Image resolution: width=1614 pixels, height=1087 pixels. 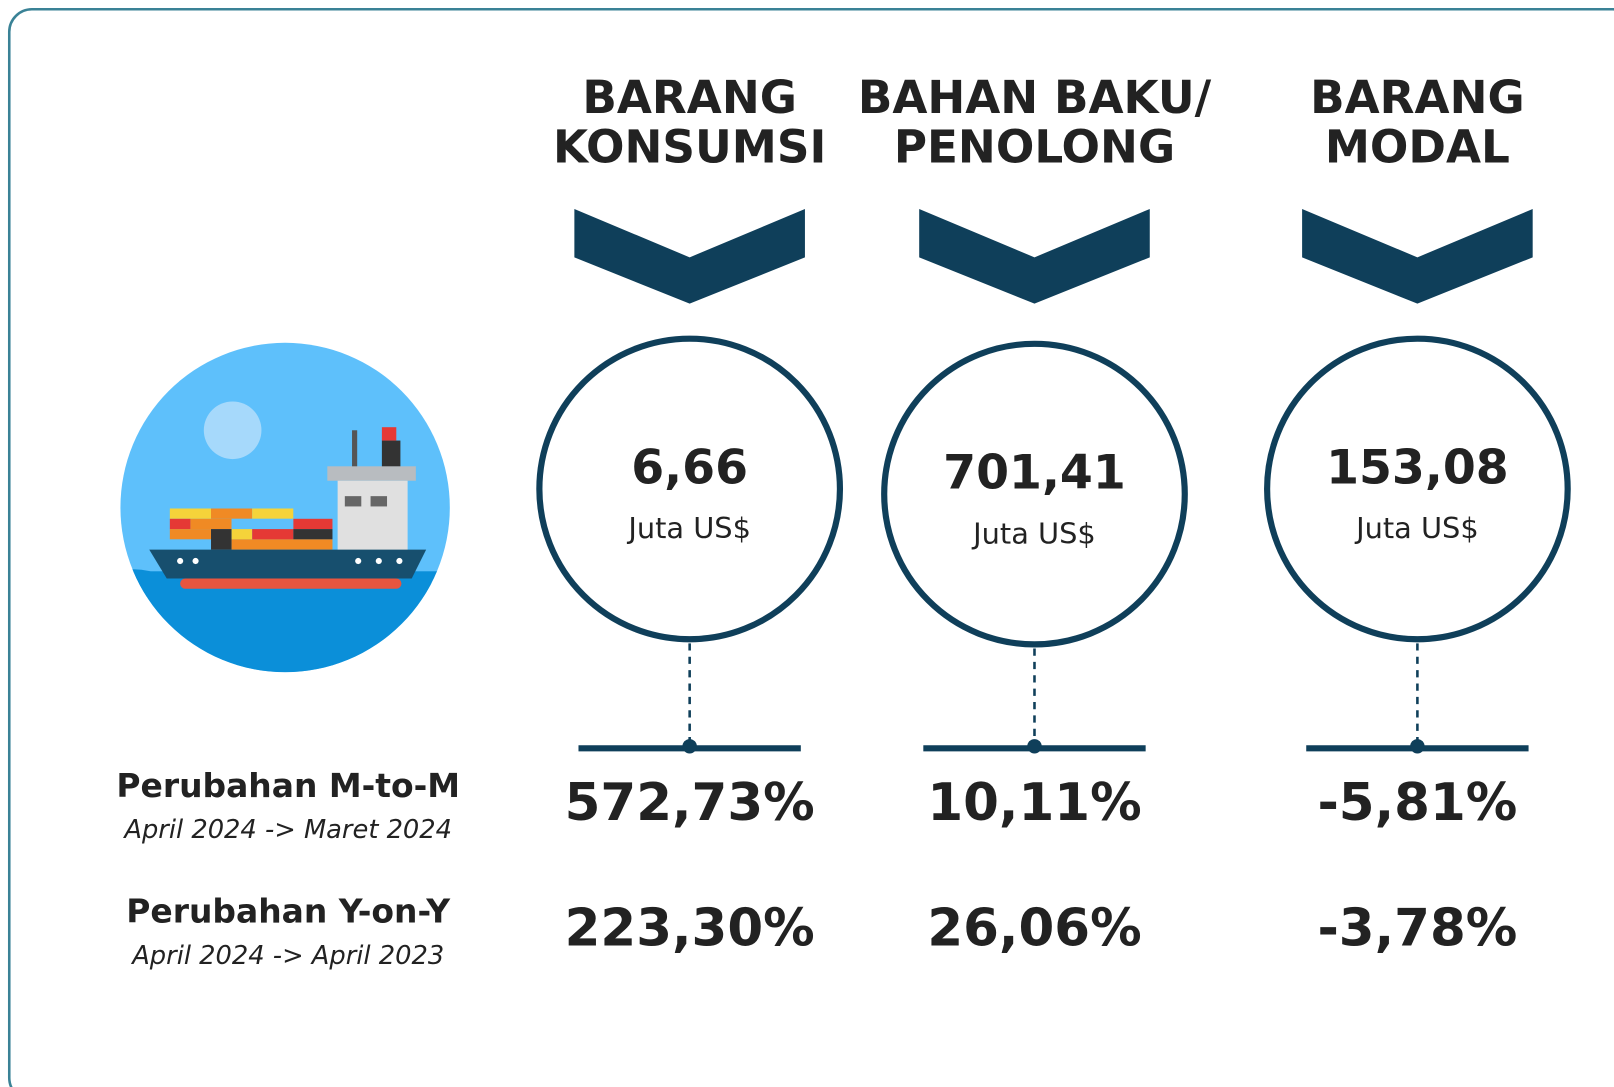 What do you see at coordinates (1035, 97) in the screenshot?
I see `column-title: BAHAN BAKU/` at bounding box center [1035, 97].